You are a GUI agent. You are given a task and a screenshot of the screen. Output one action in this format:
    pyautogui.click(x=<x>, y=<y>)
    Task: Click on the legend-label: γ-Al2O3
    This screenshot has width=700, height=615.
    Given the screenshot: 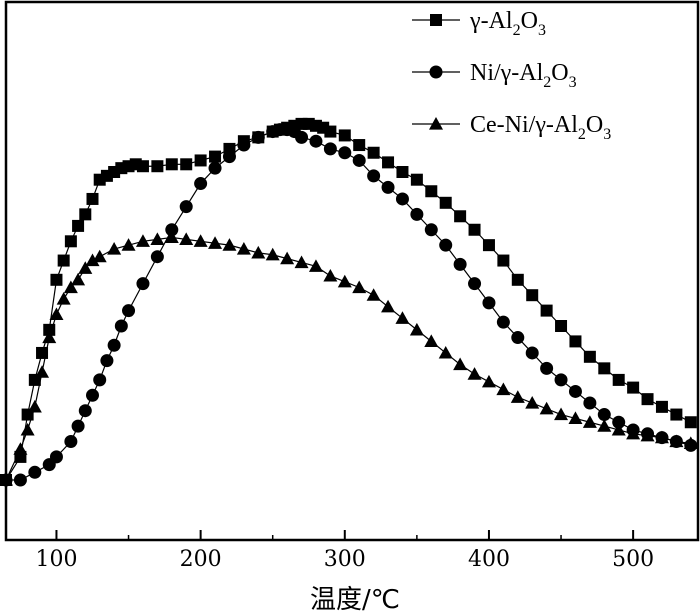 What is the action you would take?
    pyautogui.click(x=507, y=23)
    